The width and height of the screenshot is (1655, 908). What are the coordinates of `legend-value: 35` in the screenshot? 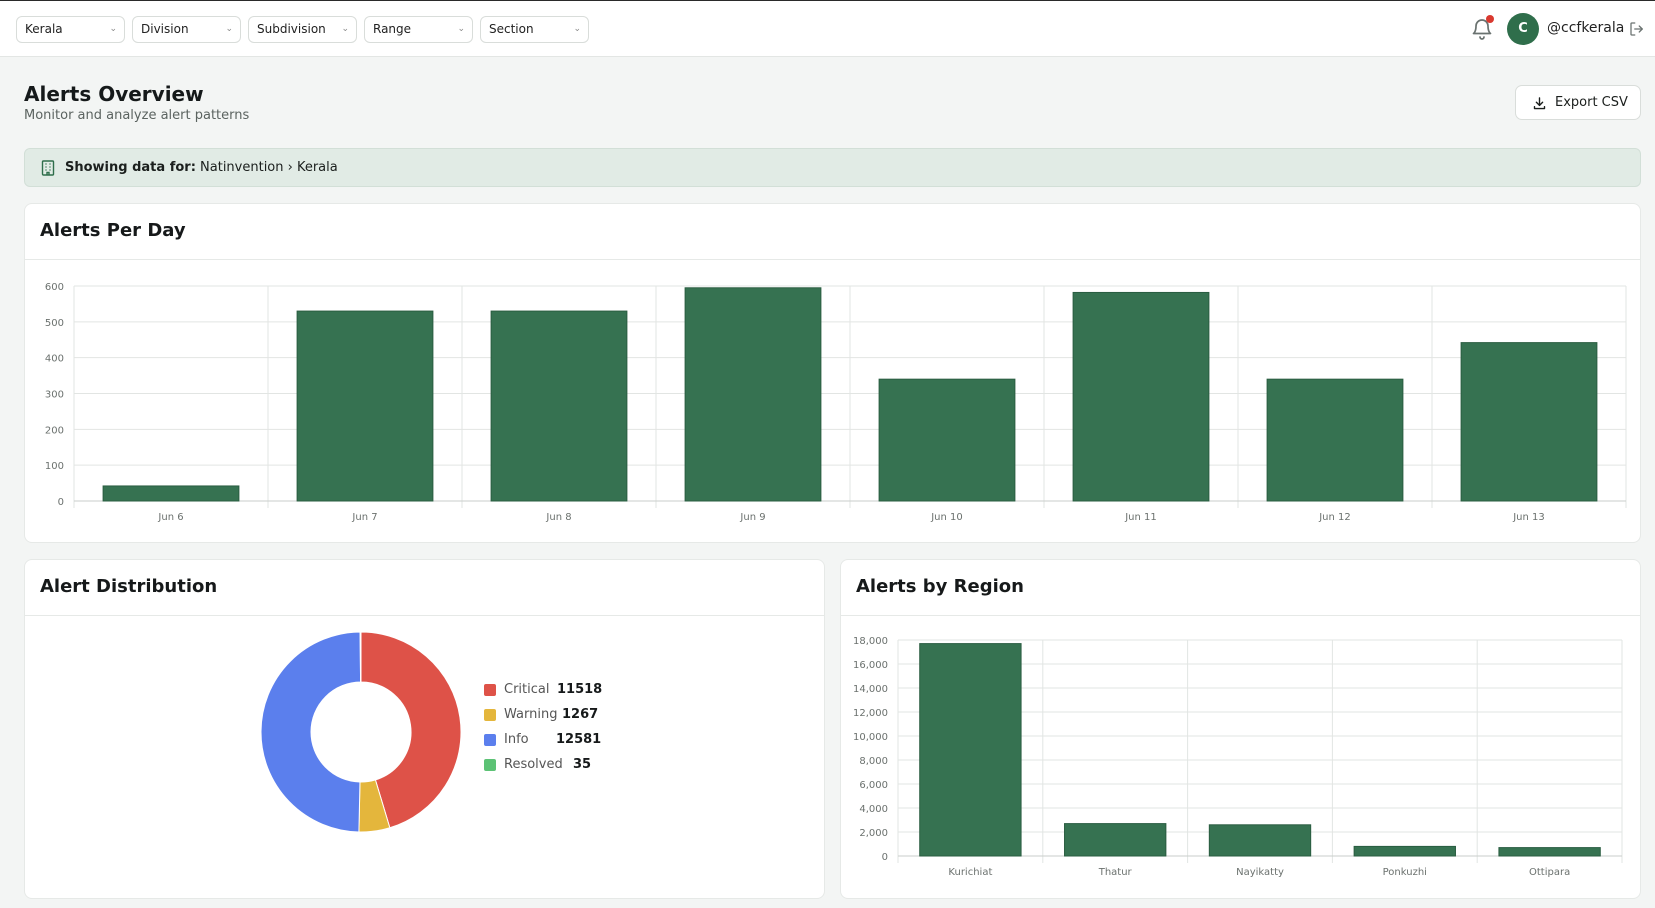 It's located at (582, 764).